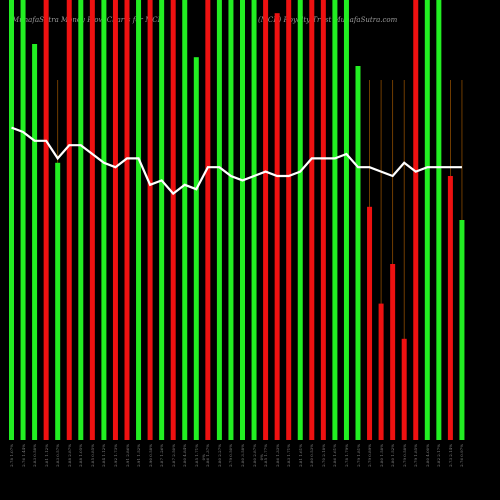 This screenshot has height=500, width=500. Describe the element at coordinates (370, 455) in the screenshot. I see `x-tick-label: 2.79 0.89%` at that location.